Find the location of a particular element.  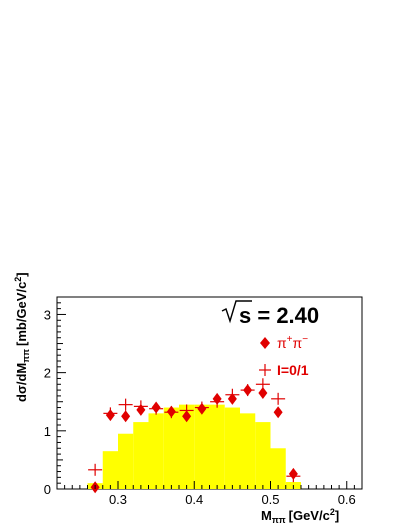

x-axis-title: Mππ [GeV/c2] is located at coordinates (300, 516).